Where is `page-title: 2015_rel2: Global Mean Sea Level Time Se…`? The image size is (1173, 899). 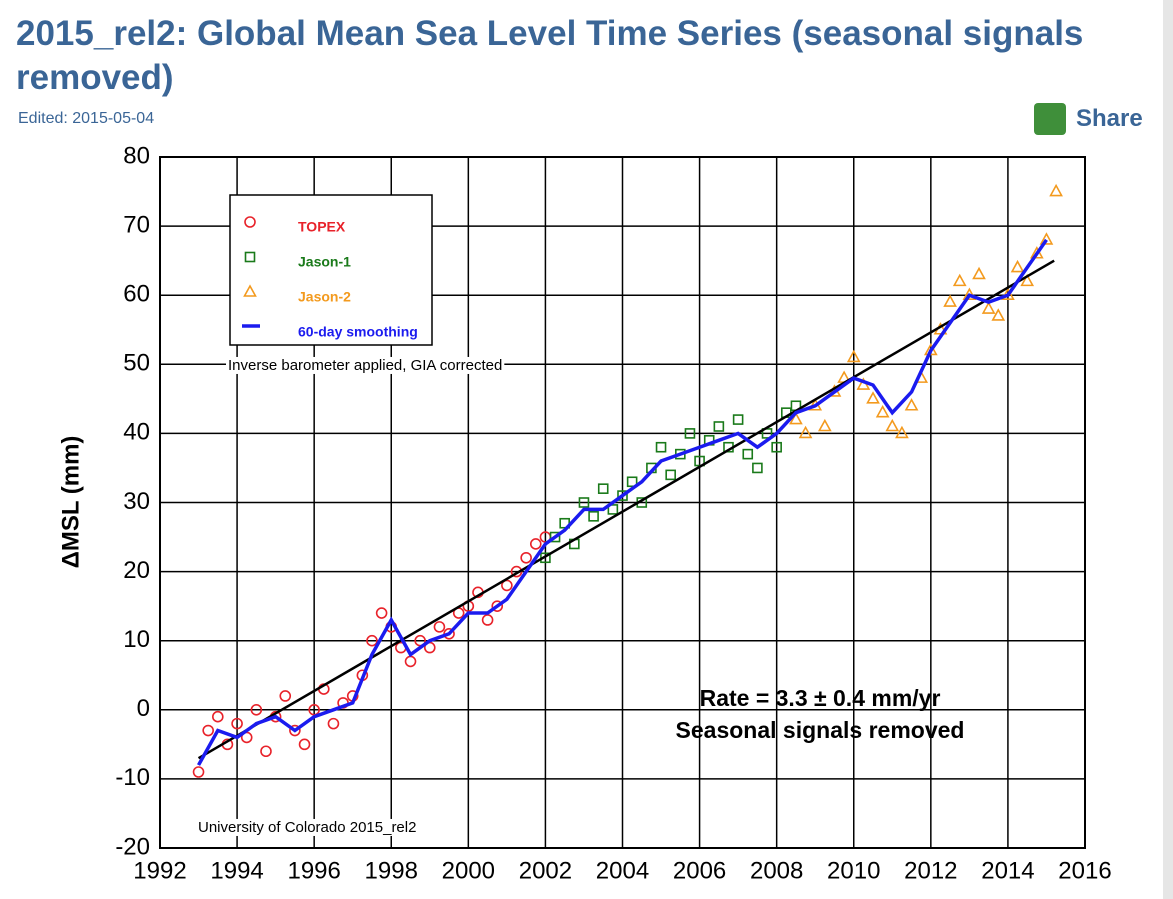
page-title: 2015_rel2: Global Mean Sea Level Time Se… is located at coordinates (550, 55).